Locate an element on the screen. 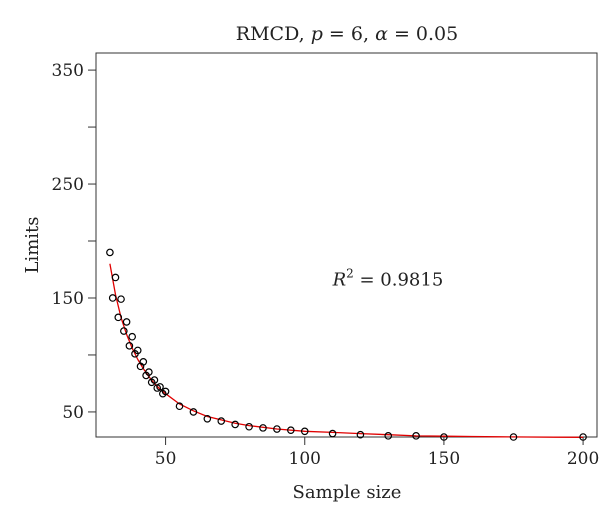 The width and height of the screenshot is (600, 521). x-axis-label: Sample size is located at coordinates (347, 492).